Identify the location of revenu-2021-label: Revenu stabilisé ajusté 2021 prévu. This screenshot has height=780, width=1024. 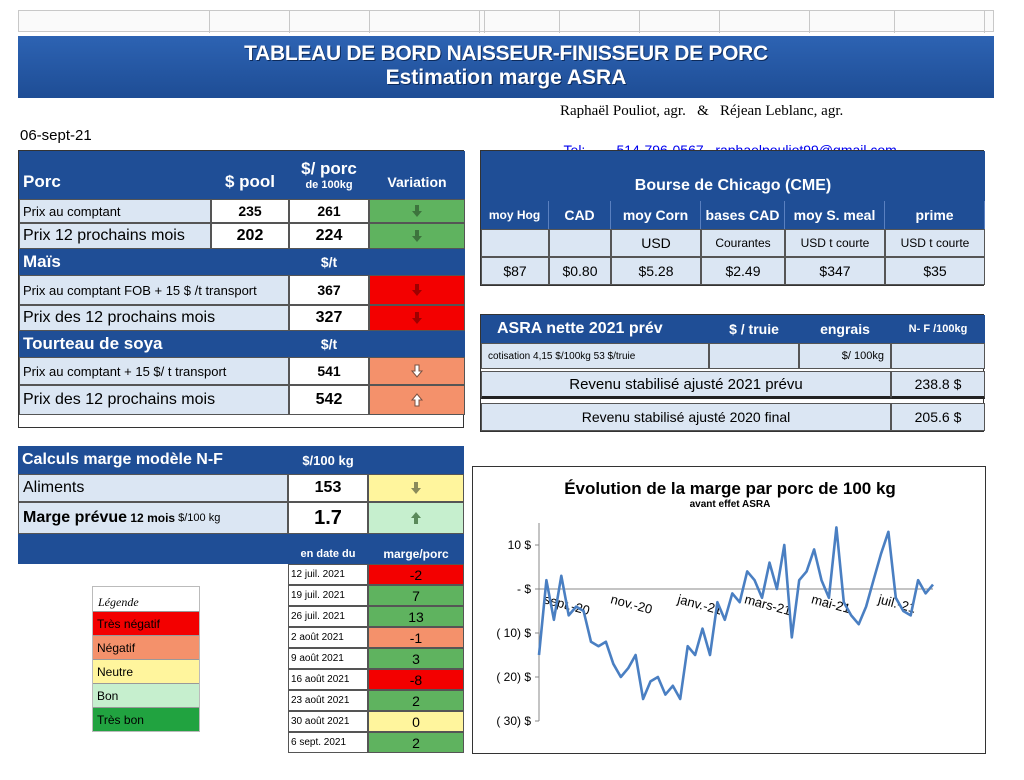
(686, 385).